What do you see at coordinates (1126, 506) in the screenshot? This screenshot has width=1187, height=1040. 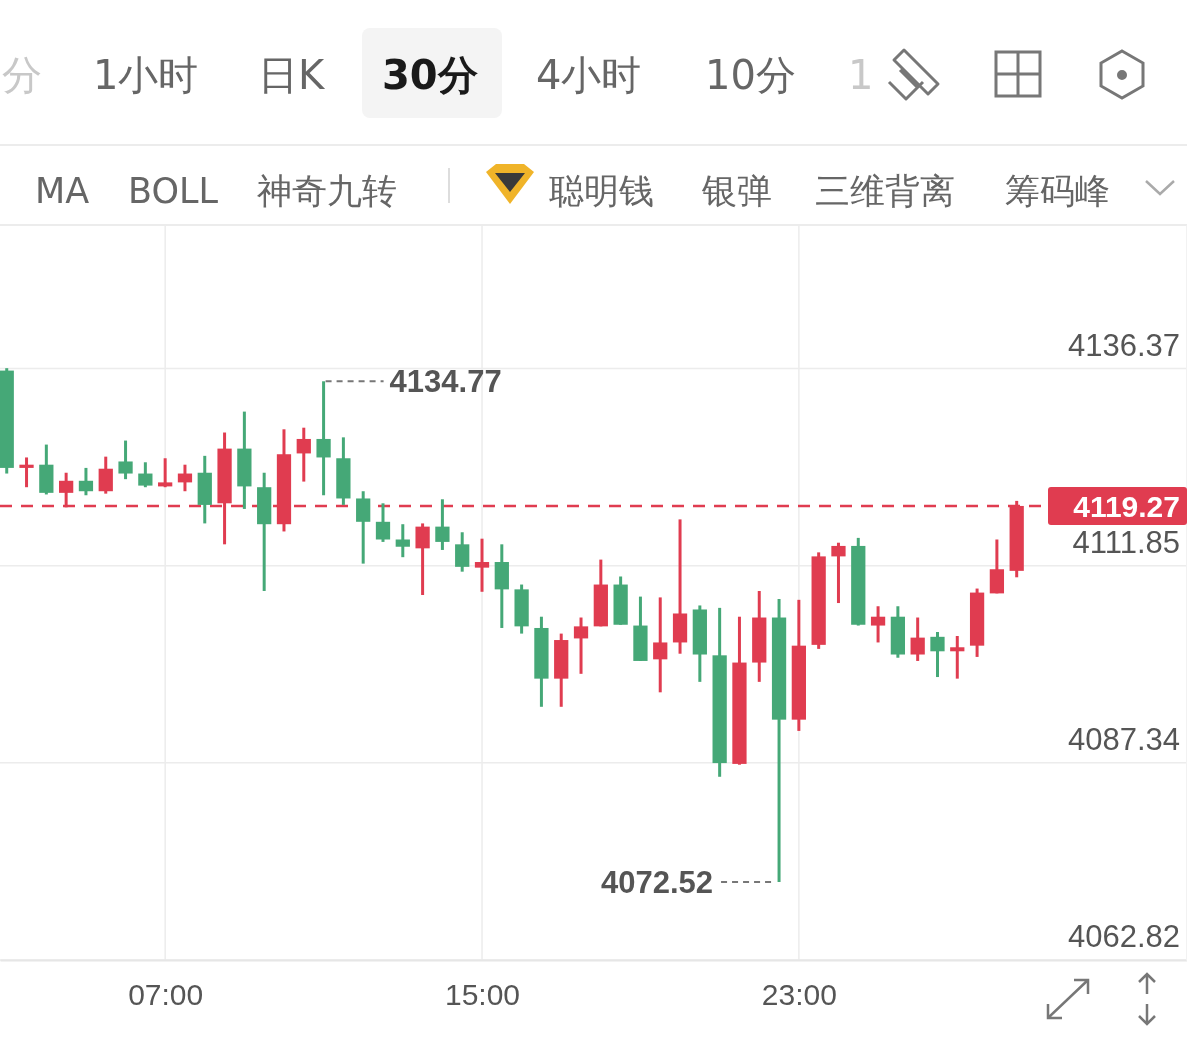 I see `ref-line-label: 4119.27` at bounding box center [1126, 506].